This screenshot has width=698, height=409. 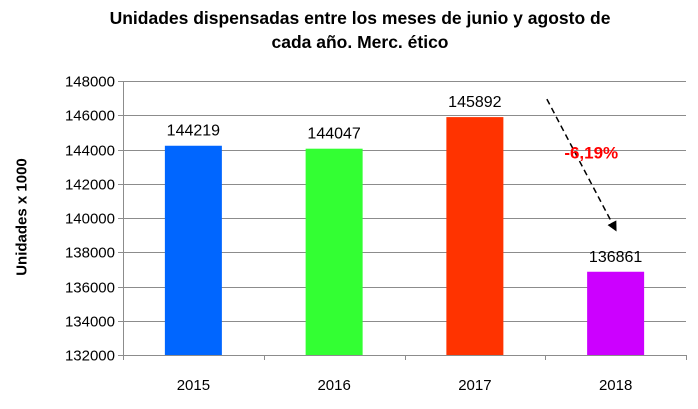 I want to click on bar-2016, so click(x=334, y=251).